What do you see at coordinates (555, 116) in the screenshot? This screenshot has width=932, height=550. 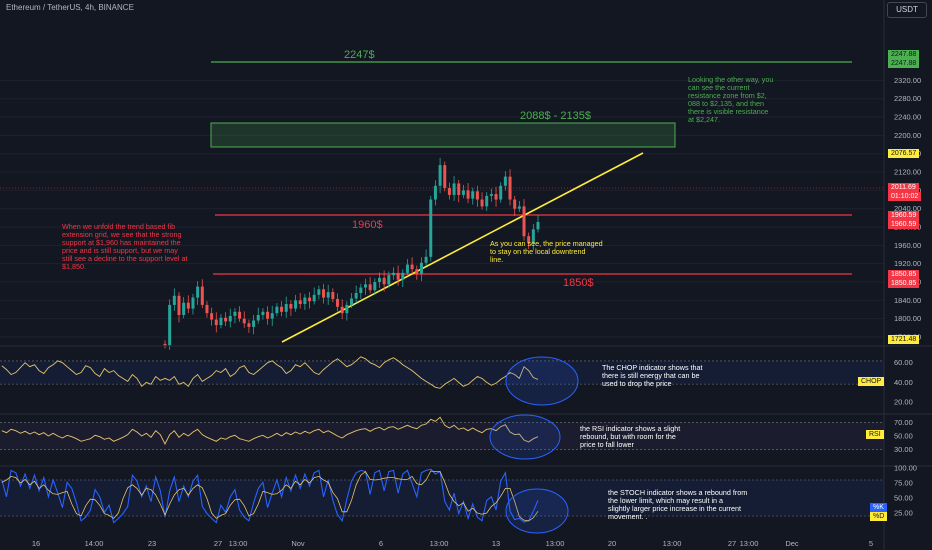 I see `label-resistance-zone: 2088$ - 2135$` at bounding box center [555, 116].